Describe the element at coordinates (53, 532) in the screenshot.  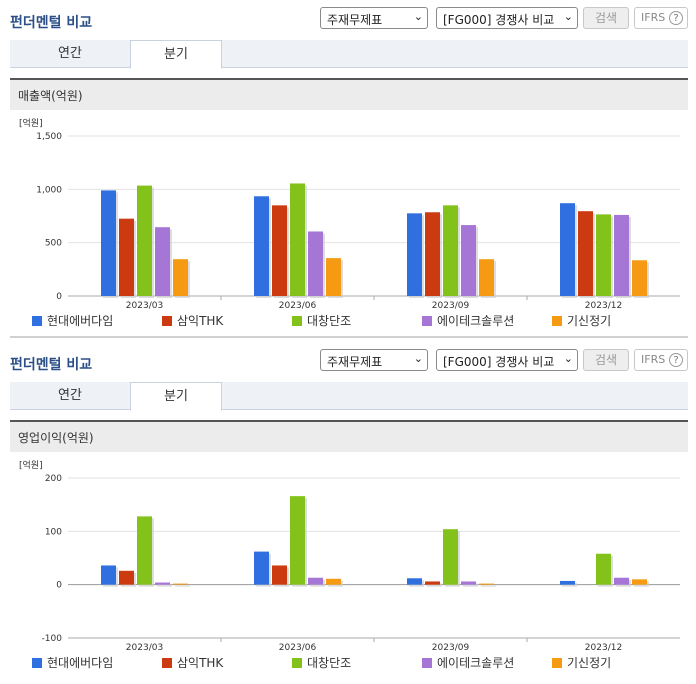
I see `y-tick-label: 100` at that location.